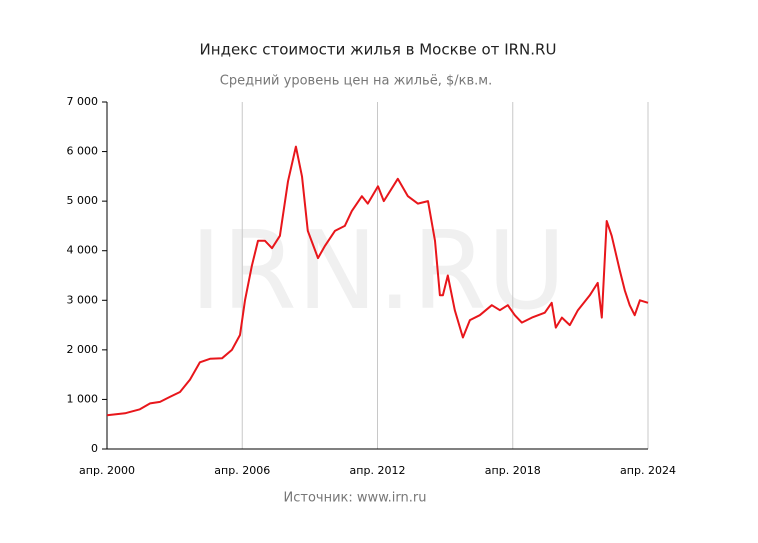  I want to click on chart-subtitle: Средний уровень цен на жильё, $/кв.м., so click(356, 81).